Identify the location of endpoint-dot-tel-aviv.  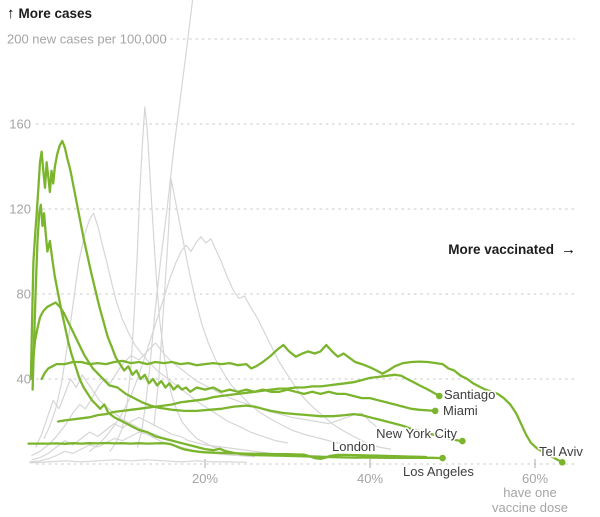
(562, 462).